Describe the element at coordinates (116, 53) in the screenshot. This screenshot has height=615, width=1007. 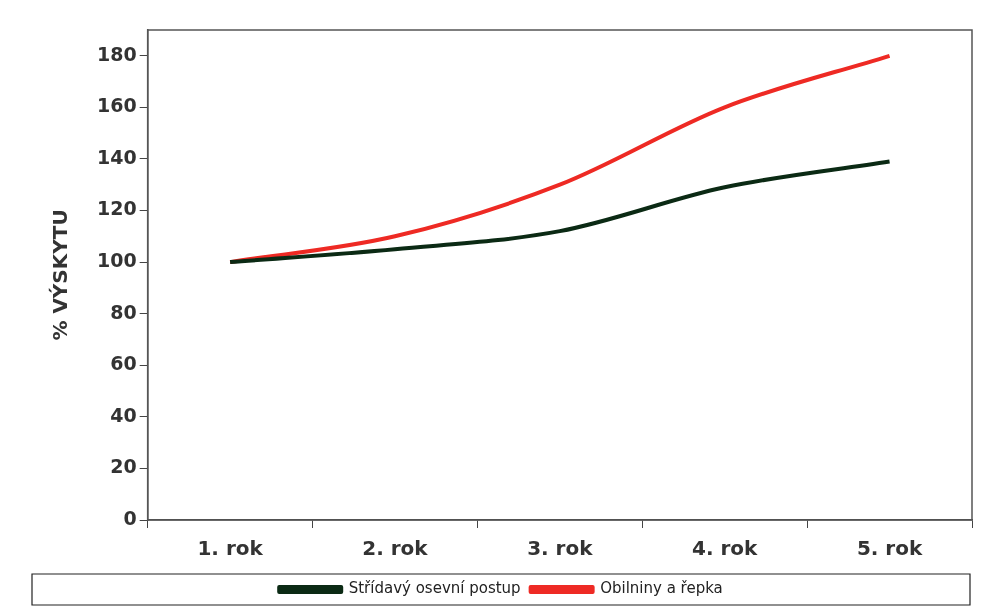
I see `y-tick-label: 180` at that location.